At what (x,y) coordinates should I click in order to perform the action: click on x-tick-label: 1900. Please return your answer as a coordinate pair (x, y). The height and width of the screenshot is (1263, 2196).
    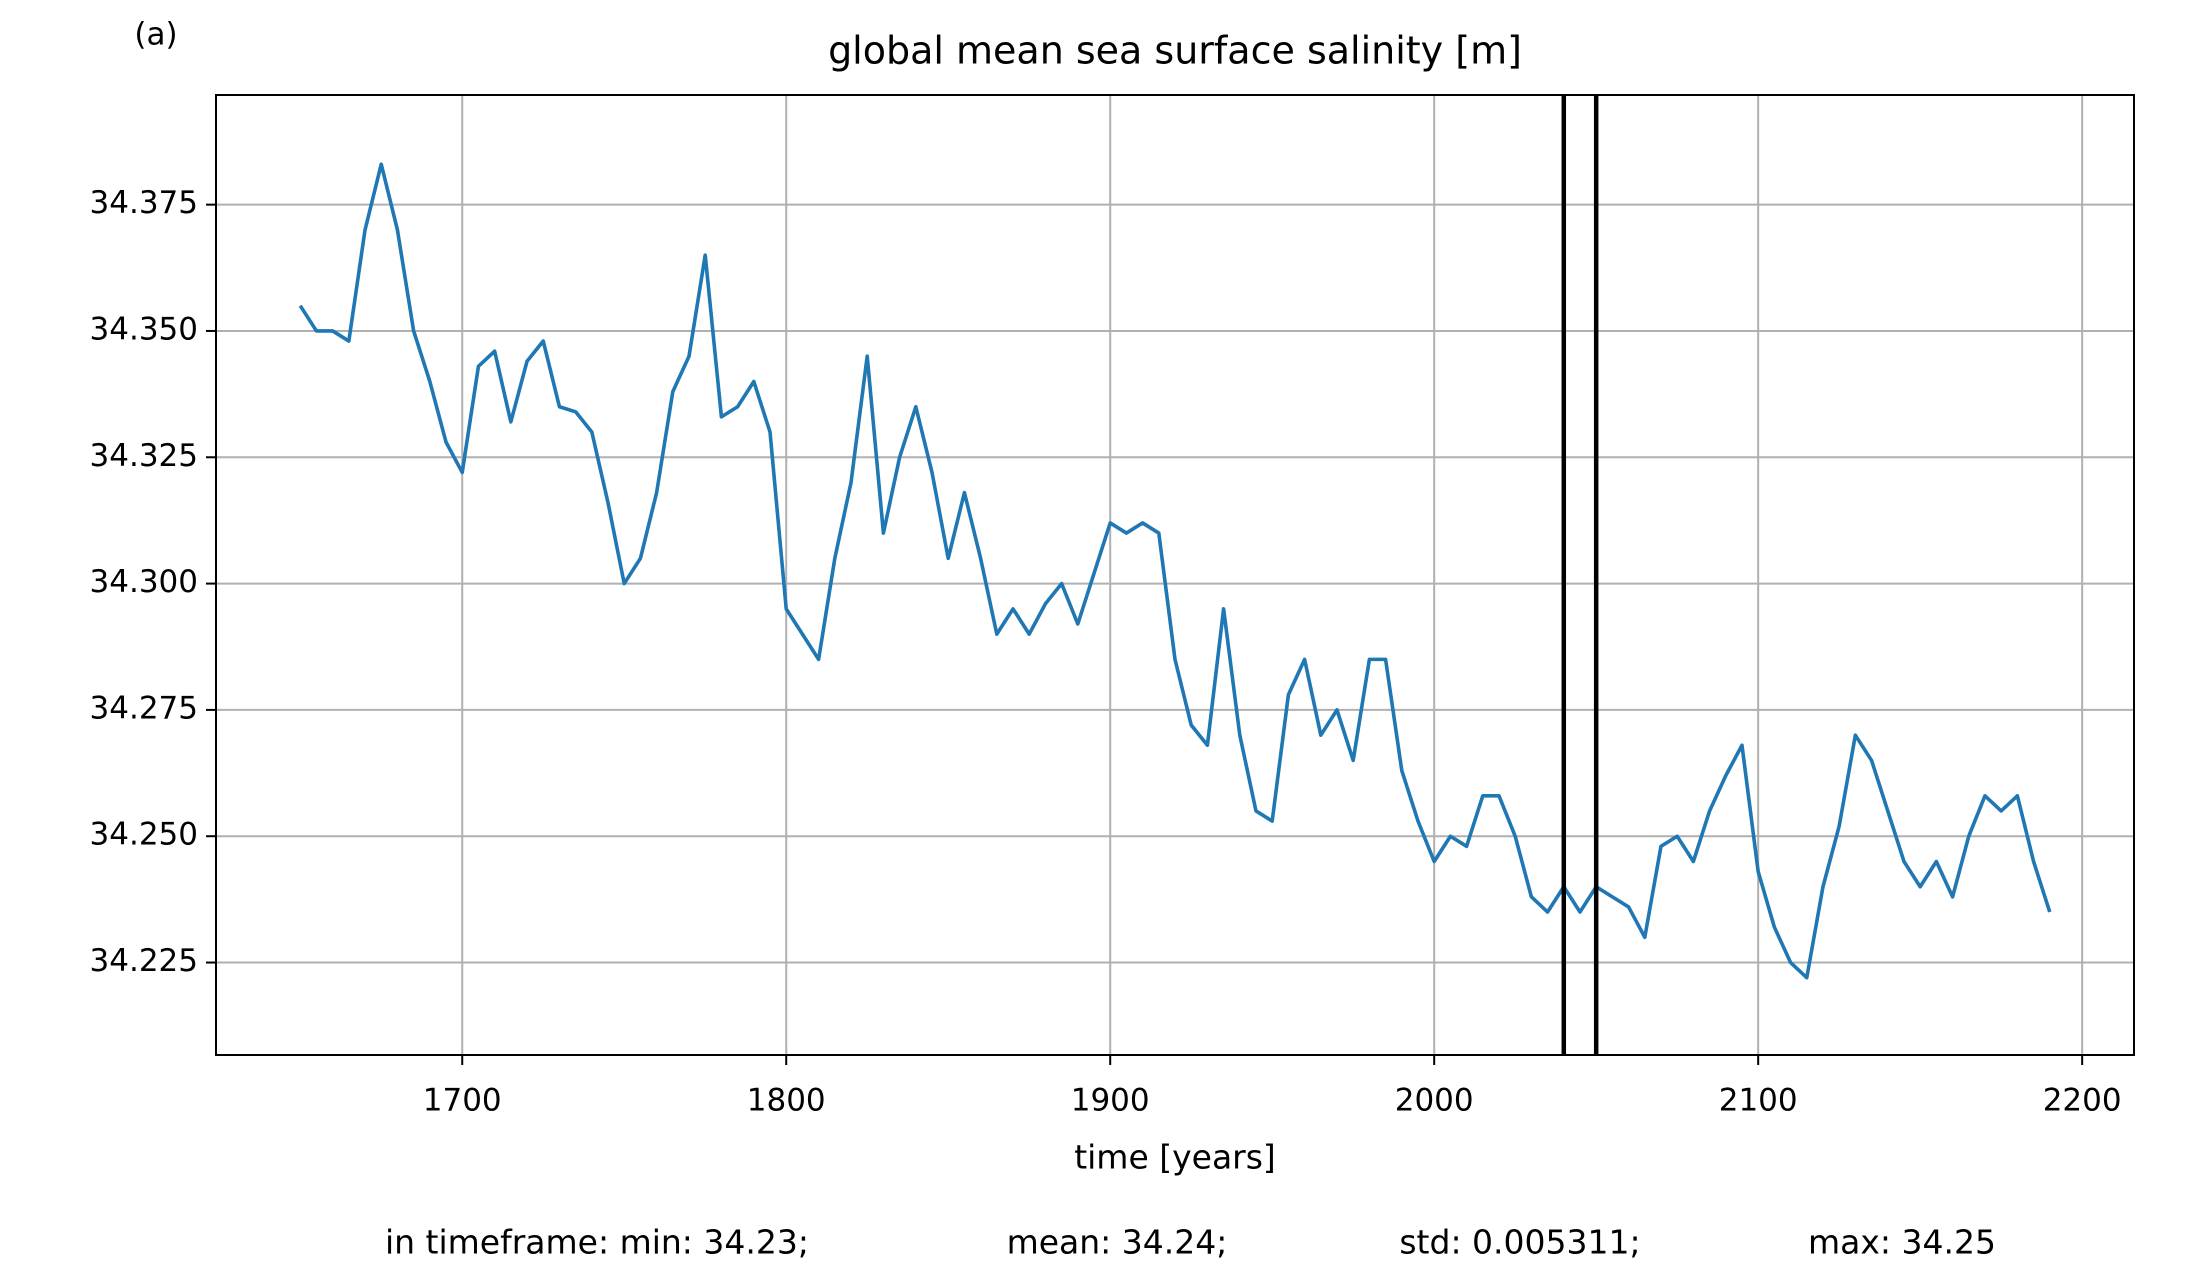
    Looking at the image, I should click on (1110, 1101).